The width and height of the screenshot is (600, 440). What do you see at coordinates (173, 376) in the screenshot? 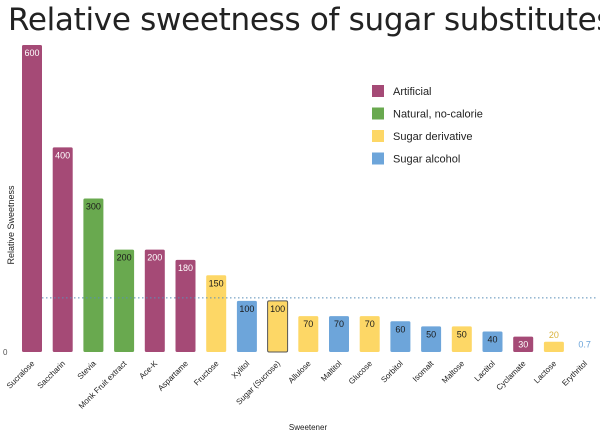
I see `x-tick-label: Aspartame` at bounding box center [173, 376].